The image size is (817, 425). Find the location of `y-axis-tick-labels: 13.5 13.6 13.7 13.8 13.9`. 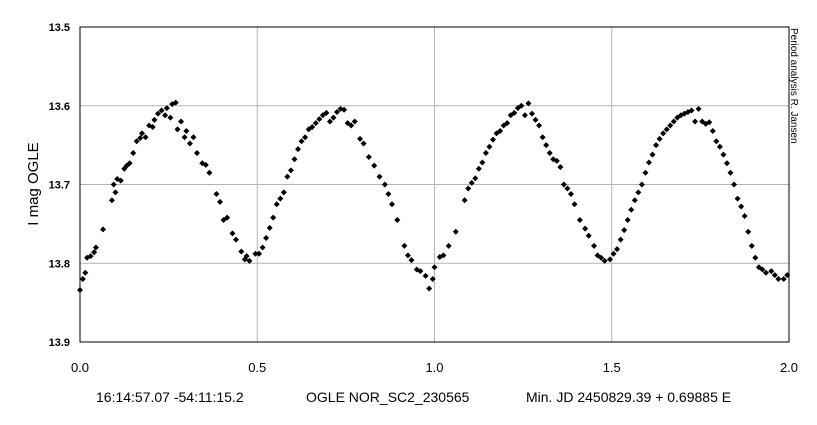

y-axis-tick-labels: 13.5 13.6 13.7 13.8 13.9 is located at coordinates (59, 185).